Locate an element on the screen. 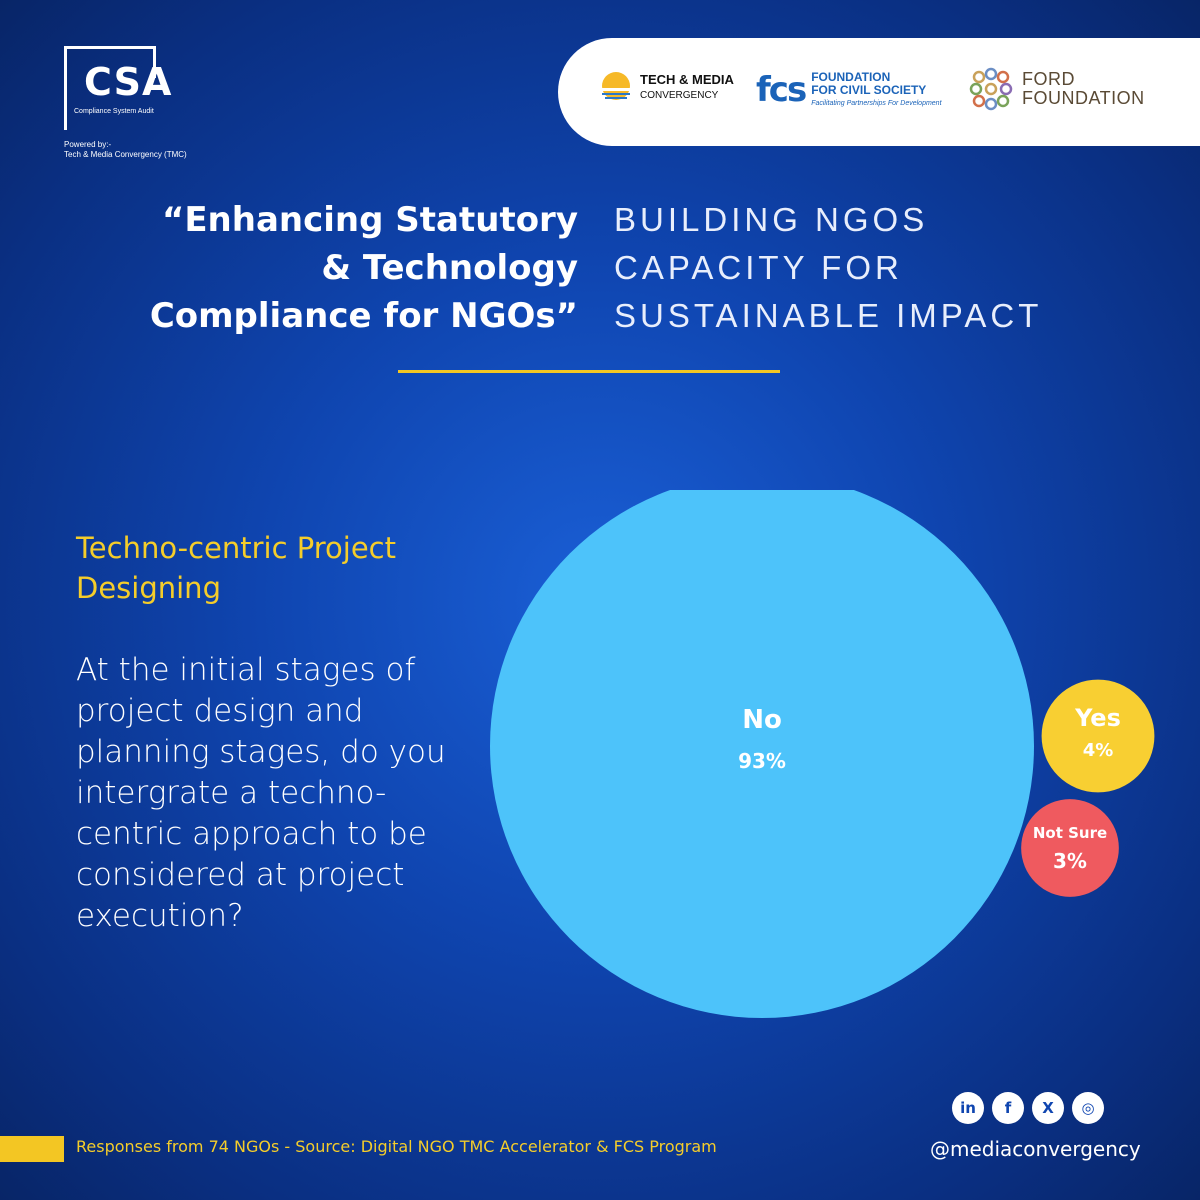 This screenshot has height=1200, width=1200. sub-headline-line2: CAPACITY FOR is located at coordinates (758, 267).